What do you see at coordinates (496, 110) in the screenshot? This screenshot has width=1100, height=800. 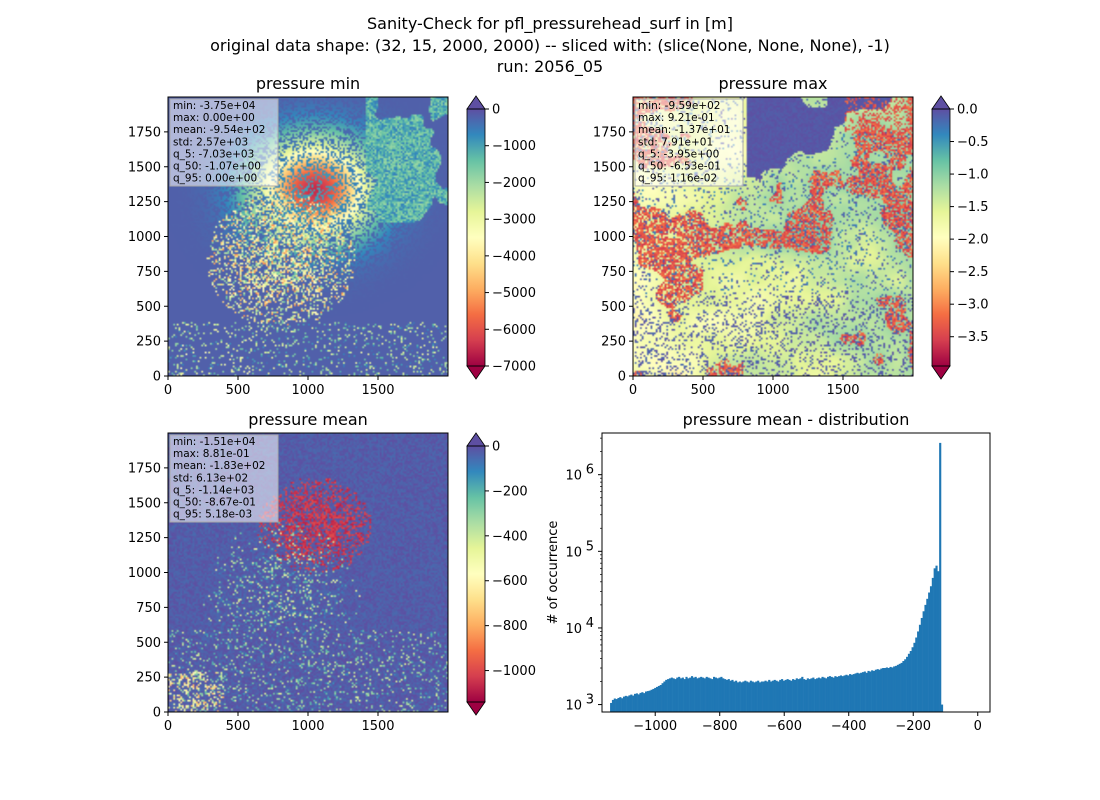 I see `colorbar-tick-label: 0` at bounding box center [496, 110].